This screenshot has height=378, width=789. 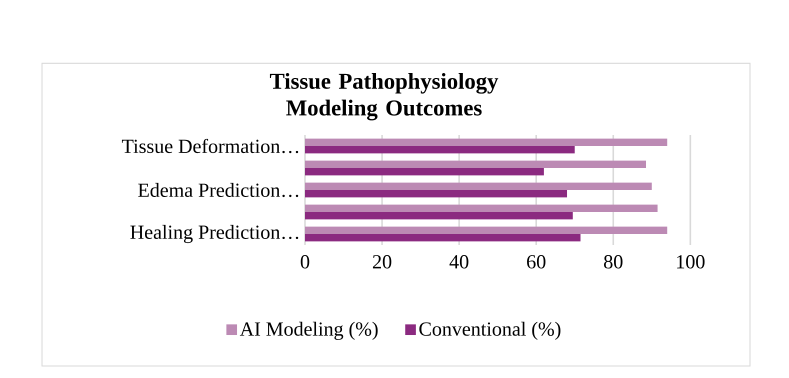 I want to click on x-tick-label: 80, so click(x=613, y=262).